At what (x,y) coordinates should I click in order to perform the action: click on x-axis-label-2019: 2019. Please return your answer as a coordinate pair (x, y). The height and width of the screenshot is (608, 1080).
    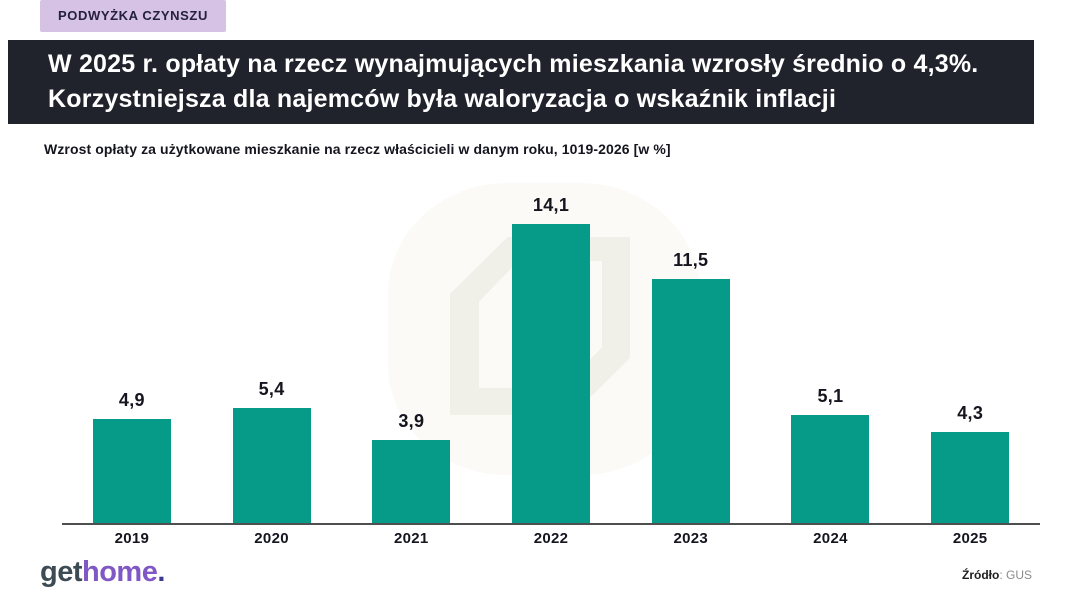
    Looking at the image, I should click on (132, 538).